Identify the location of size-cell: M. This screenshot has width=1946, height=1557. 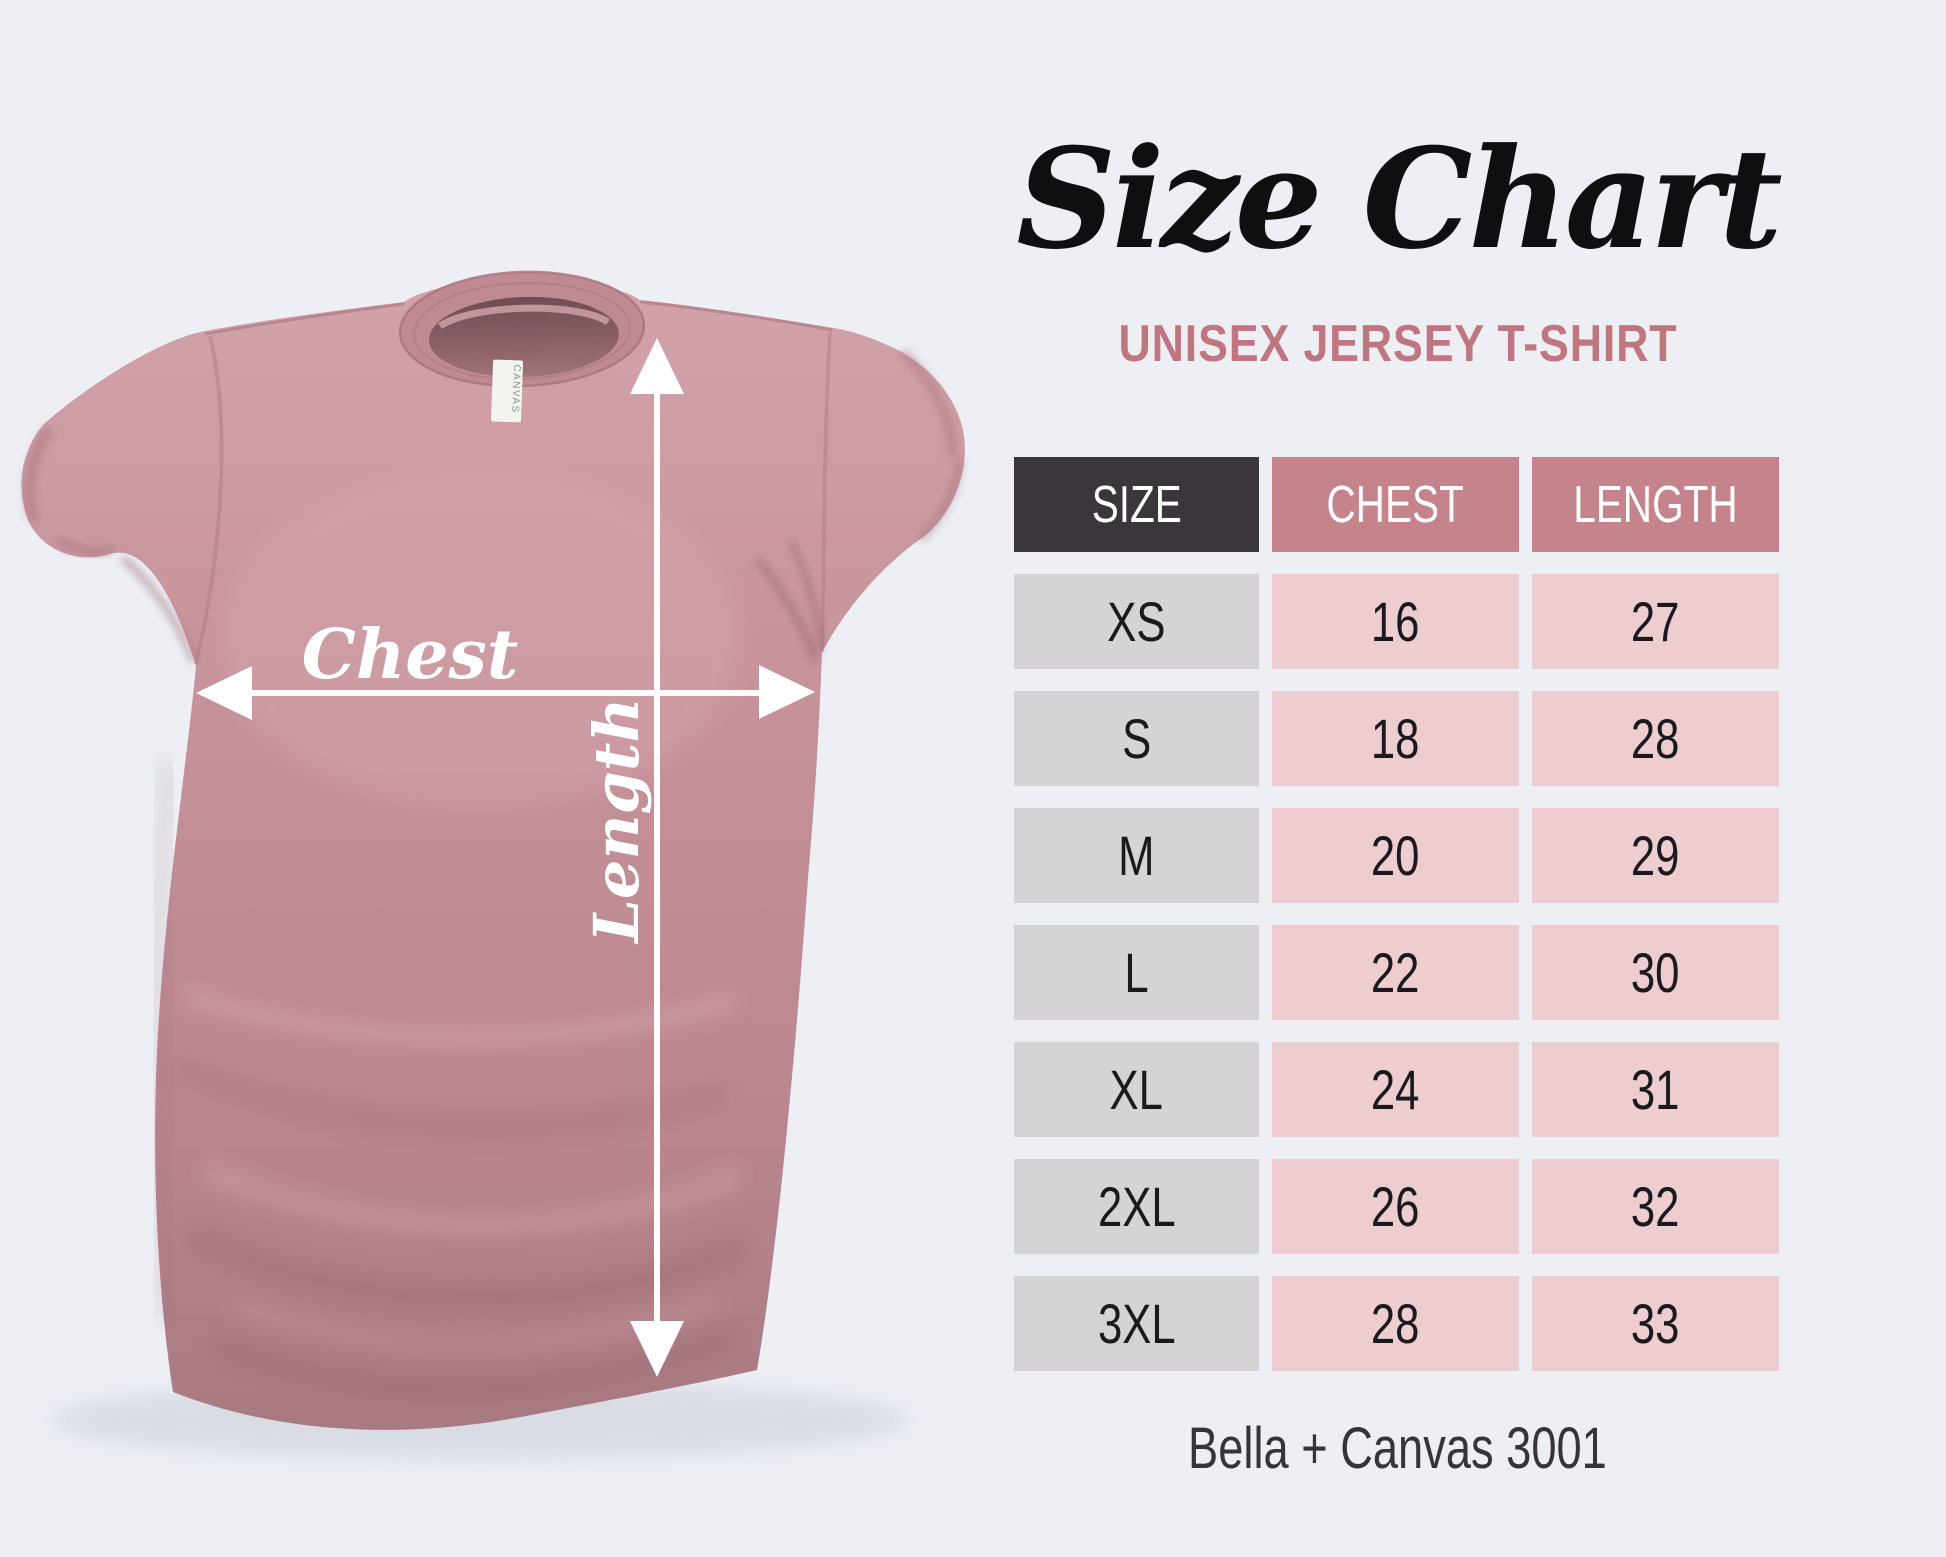
(1136, 855).